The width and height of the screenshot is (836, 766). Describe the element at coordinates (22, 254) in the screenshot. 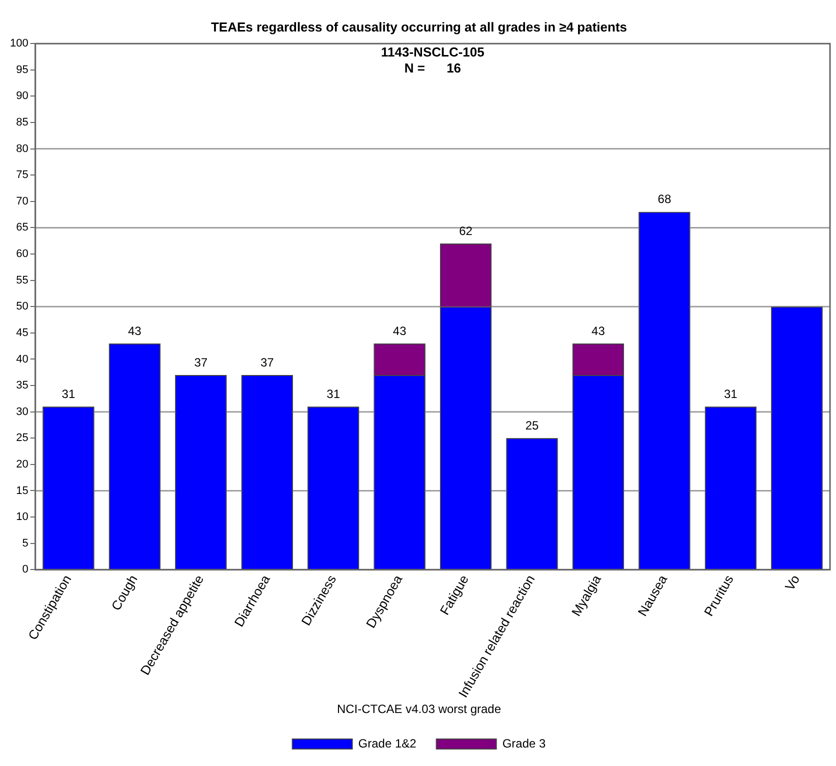

I see `y-tick-label: 60` at that location.